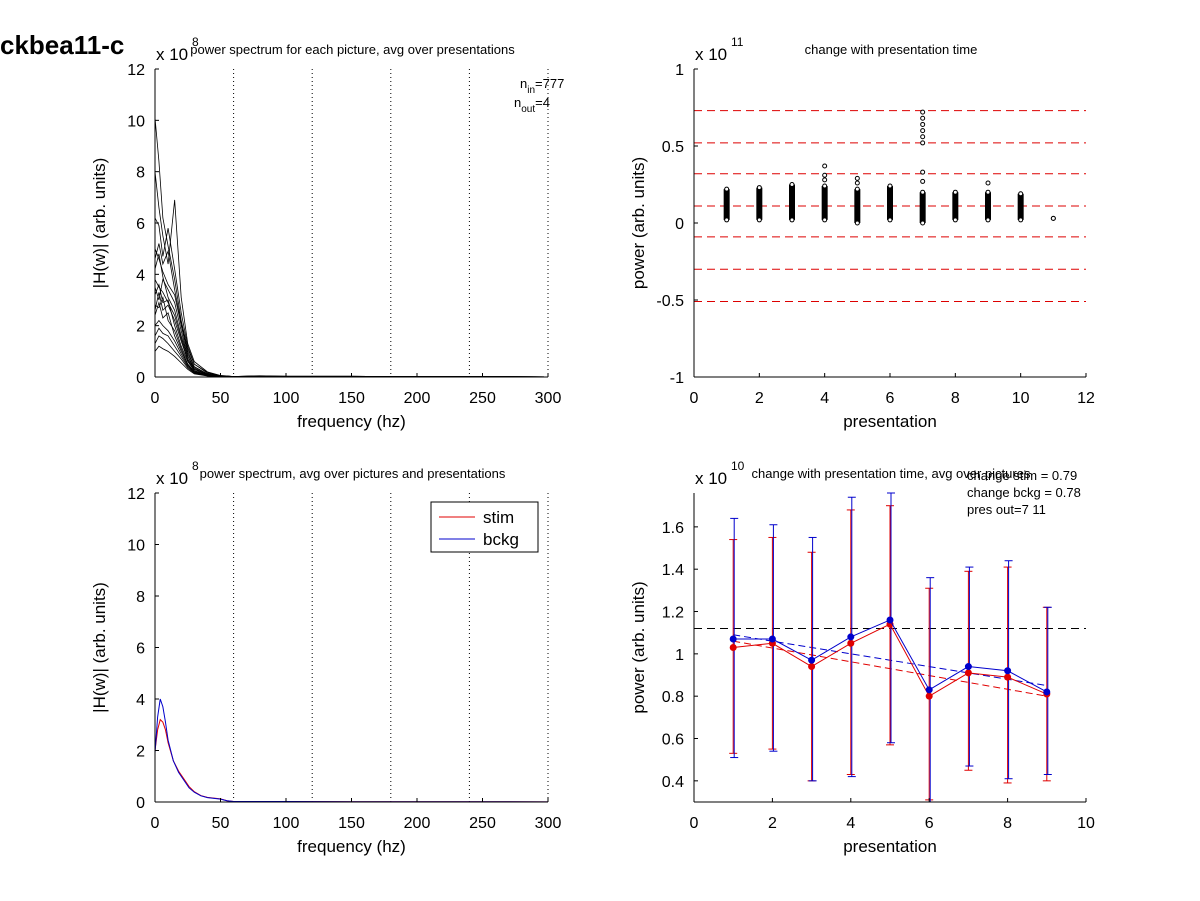  I want to click on count-annotation: nin=777, so click(542, 86).